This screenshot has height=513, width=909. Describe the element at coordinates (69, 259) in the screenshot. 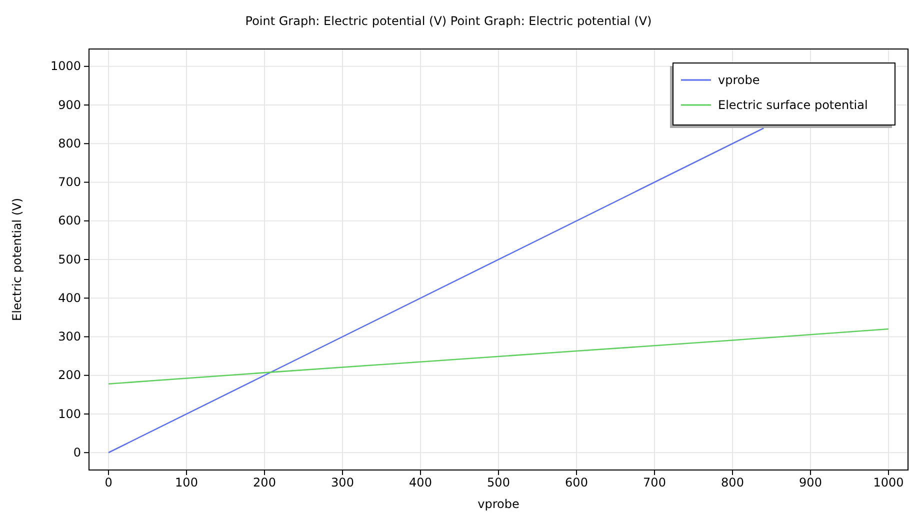

I see `y-tick-label: 500` at that location.